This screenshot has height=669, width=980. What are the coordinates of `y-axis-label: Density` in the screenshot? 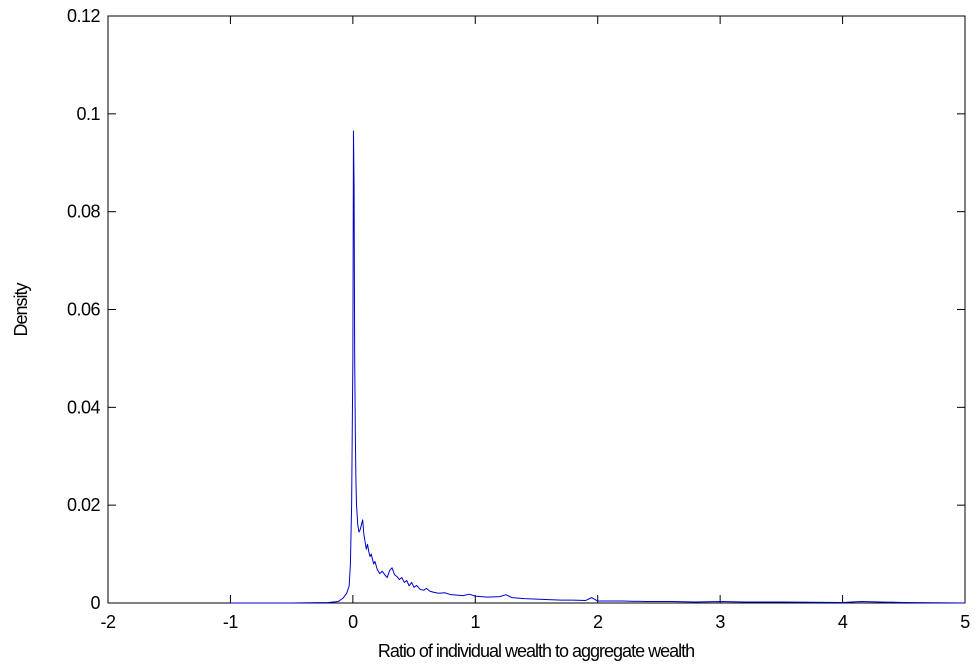 It's located at (21, 309).